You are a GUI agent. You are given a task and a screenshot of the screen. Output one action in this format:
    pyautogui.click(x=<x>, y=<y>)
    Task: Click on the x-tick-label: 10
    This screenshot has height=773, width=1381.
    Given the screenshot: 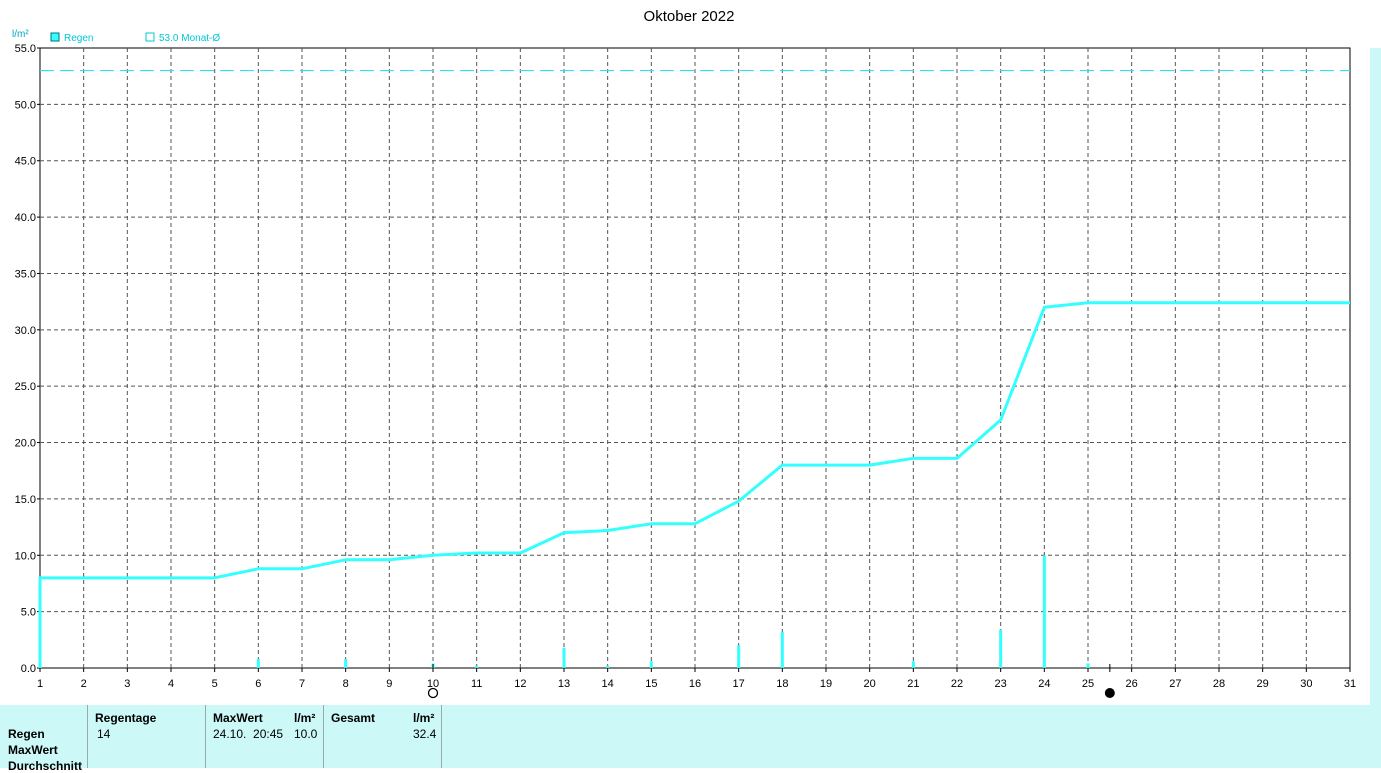 What is the action you would take?
    pyautogui.click(x=433, y=684)
    